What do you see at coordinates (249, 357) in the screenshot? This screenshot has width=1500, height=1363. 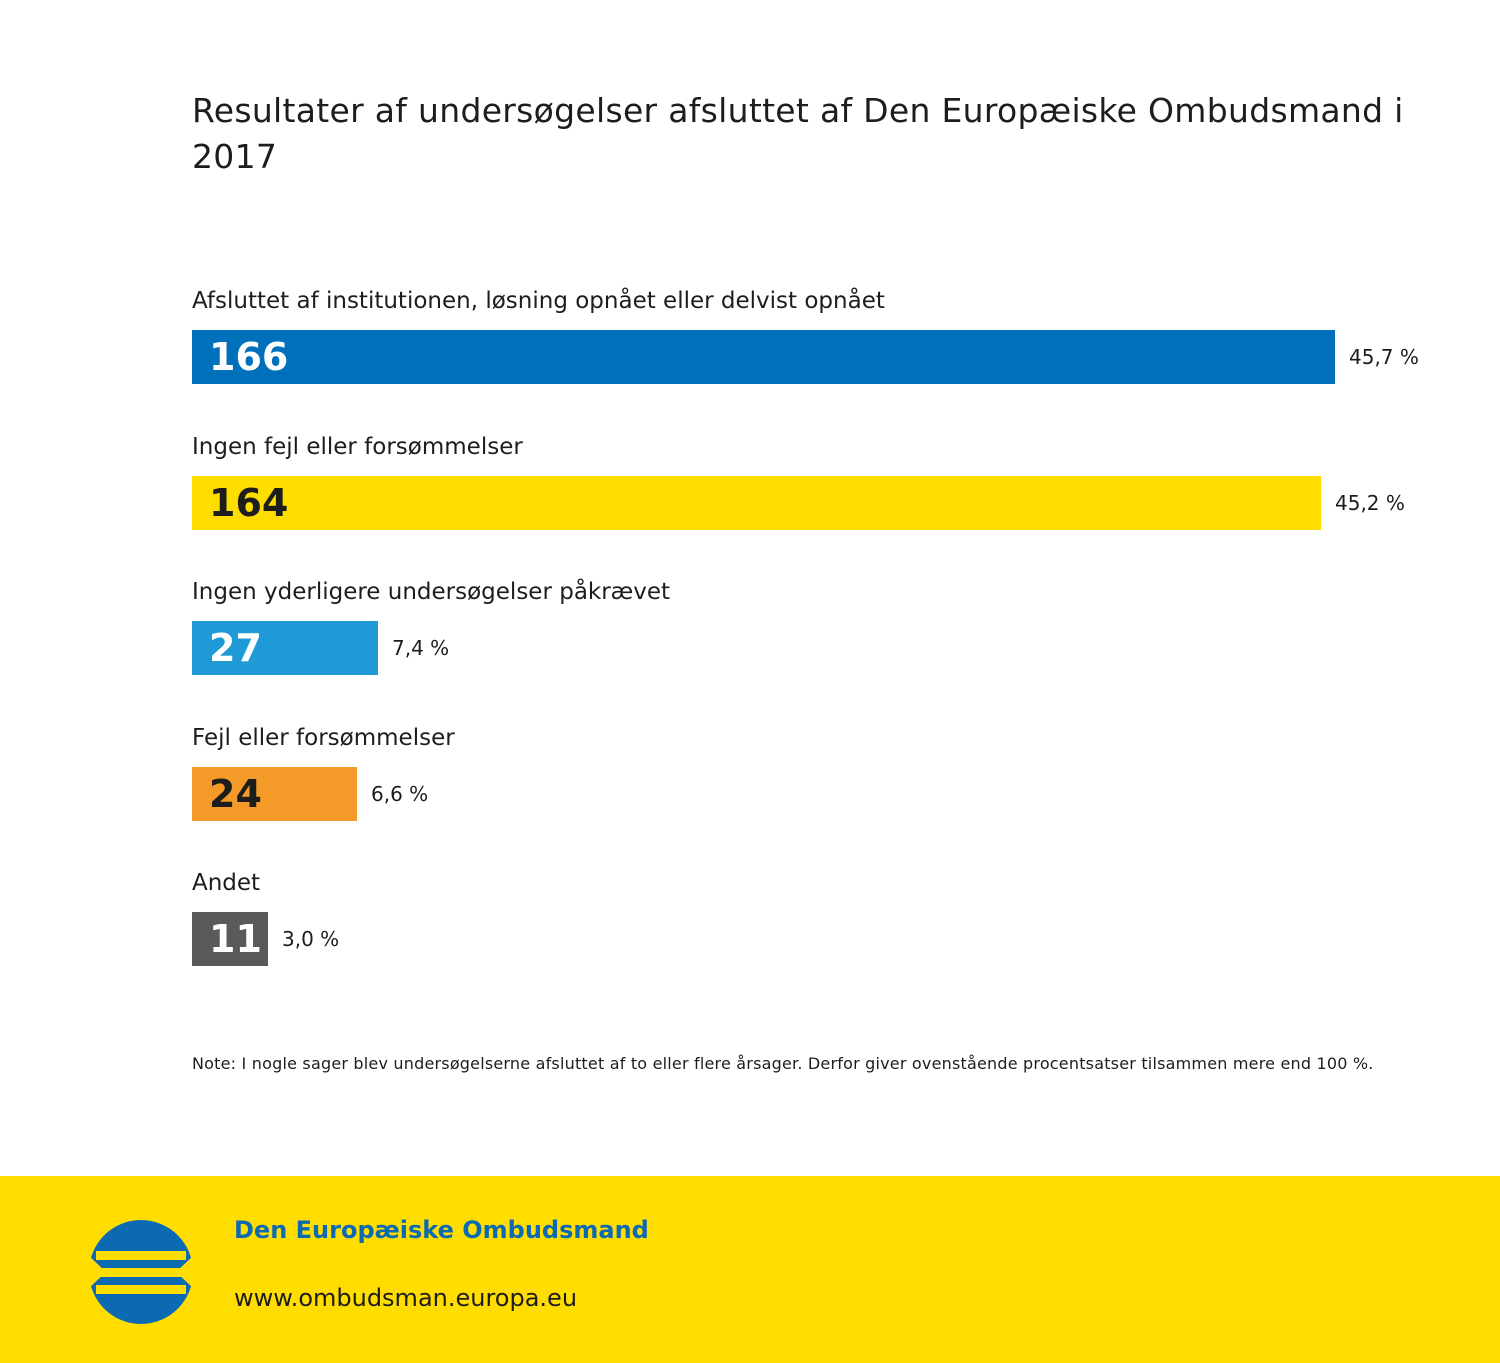 I see `bar-value-label: 166` at bounding box center [249, 357].